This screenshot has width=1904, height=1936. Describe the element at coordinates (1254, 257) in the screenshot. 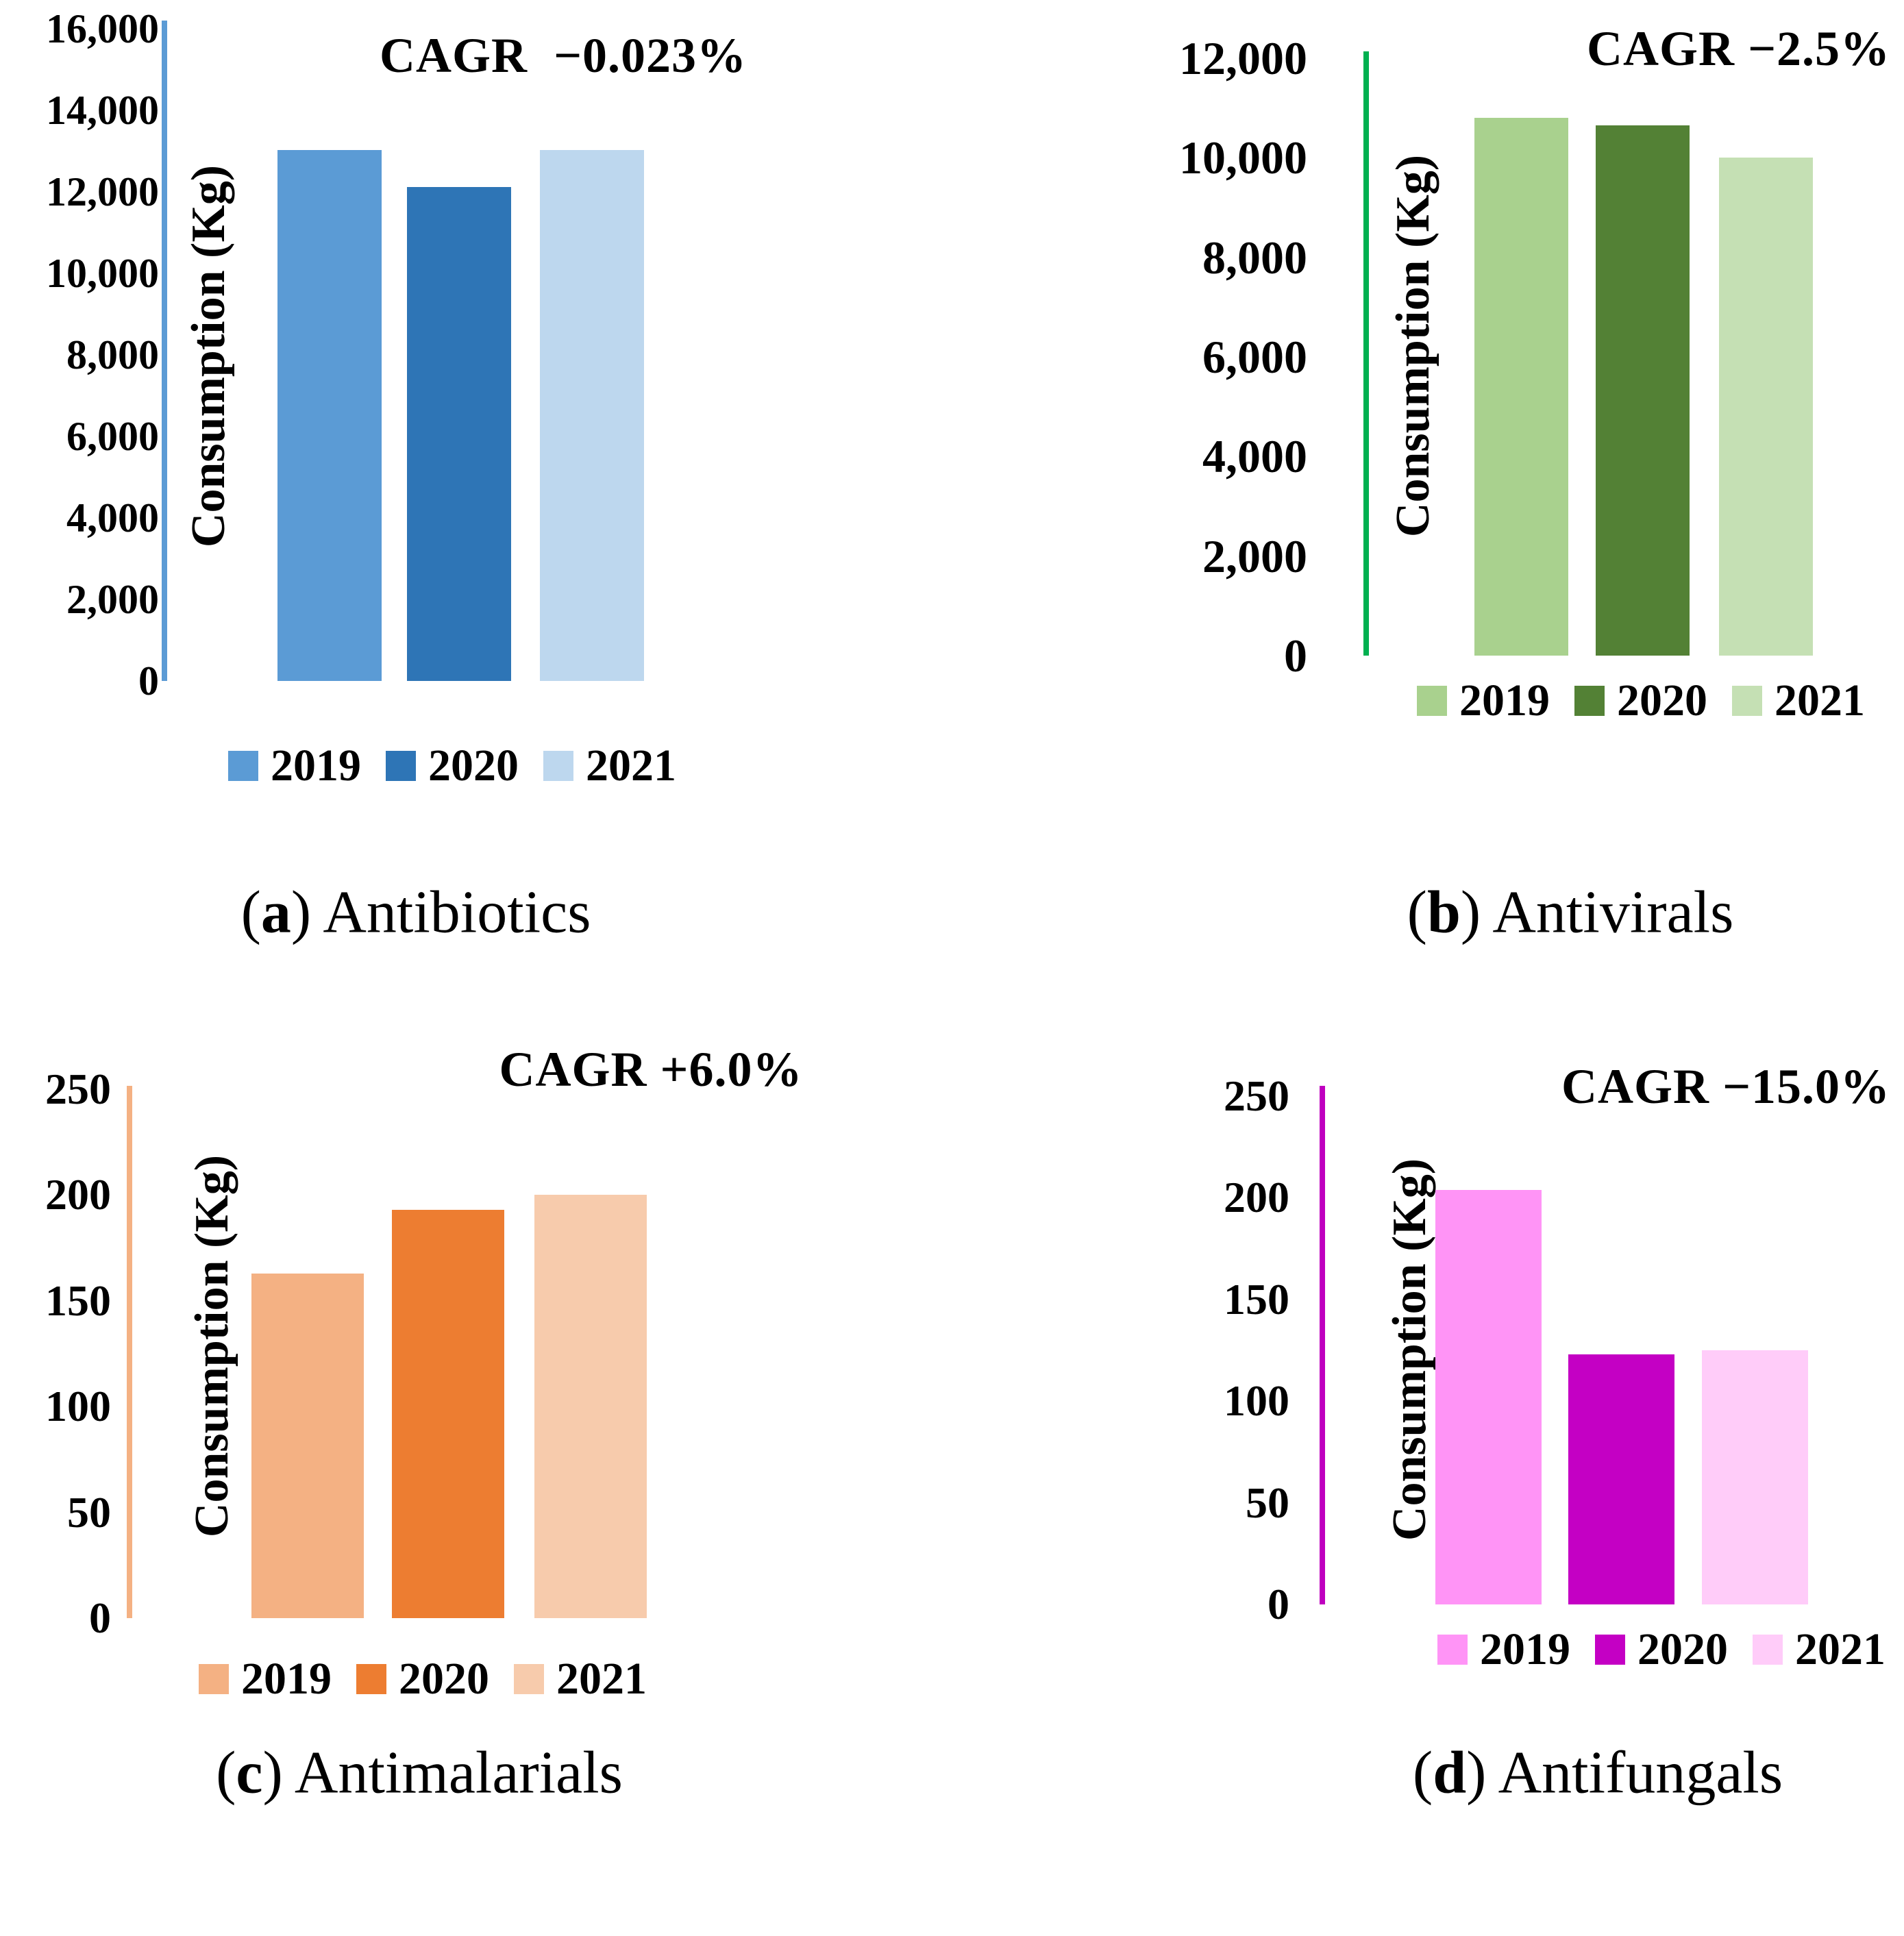

I see `y-tick-label: 8,000` at that location.